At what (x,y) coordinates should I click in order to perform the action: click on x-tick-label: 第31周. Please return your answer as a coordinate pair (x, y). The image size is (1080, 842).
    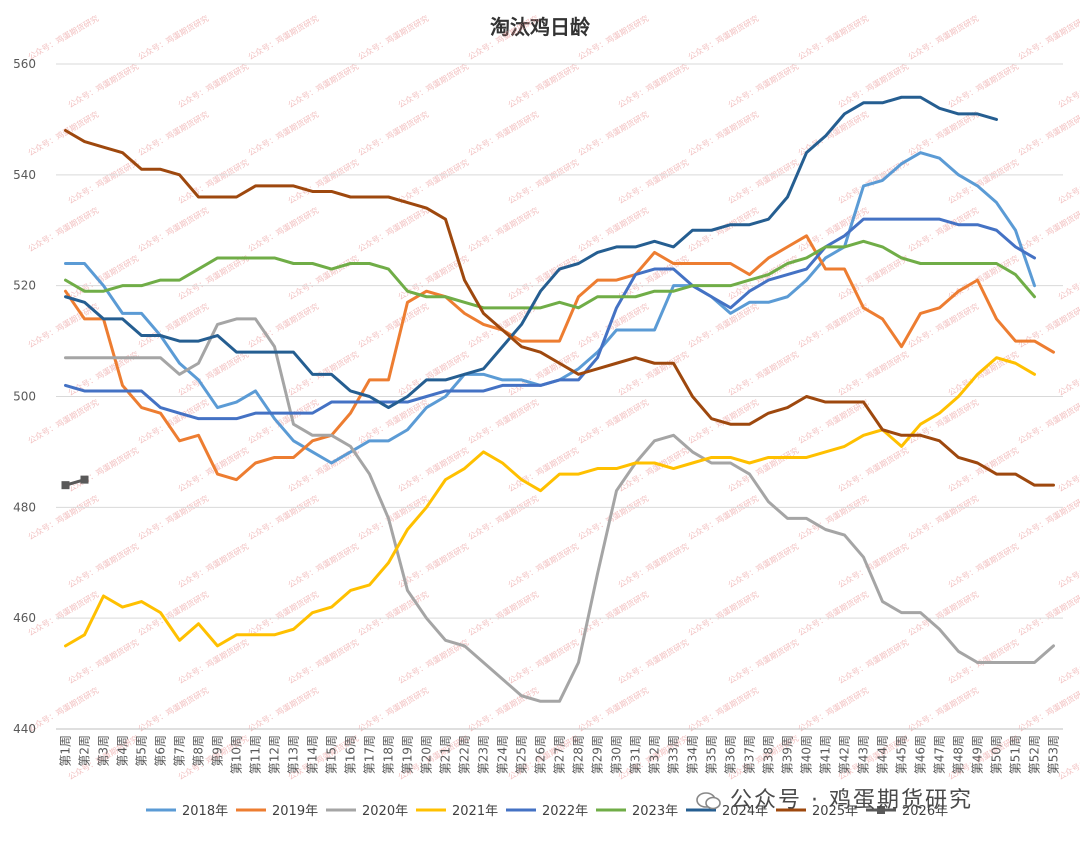
    Looking at the image, I should click on (636, 754).